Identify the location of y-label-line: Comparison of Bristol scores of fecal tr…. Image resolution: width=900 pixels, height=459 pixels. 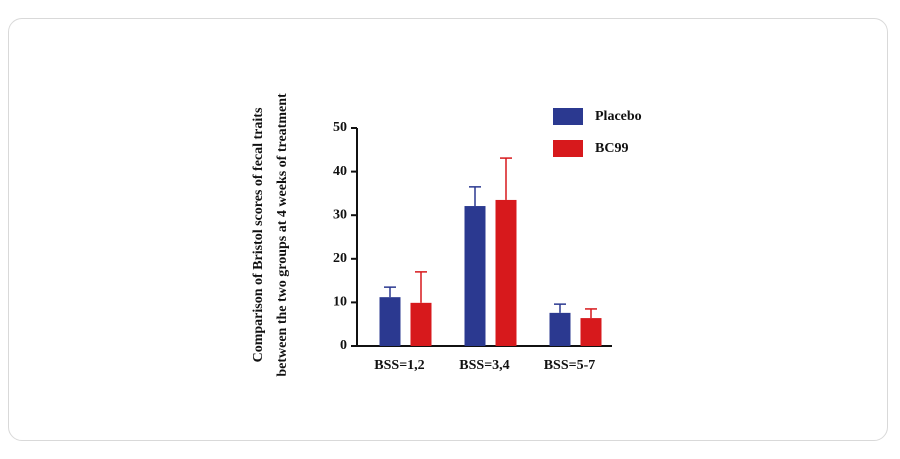
(258, 234).